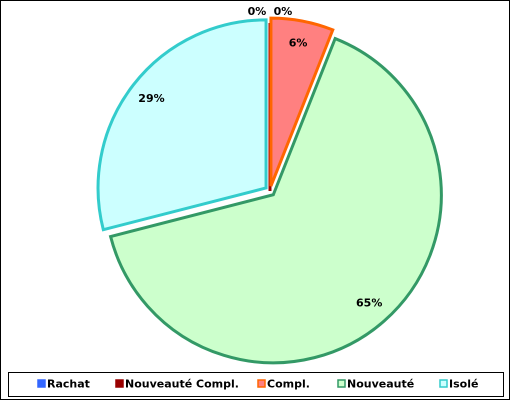 This screenshot has height=404, width=510. I want to click on data-label: 65%, so click(369, 303).